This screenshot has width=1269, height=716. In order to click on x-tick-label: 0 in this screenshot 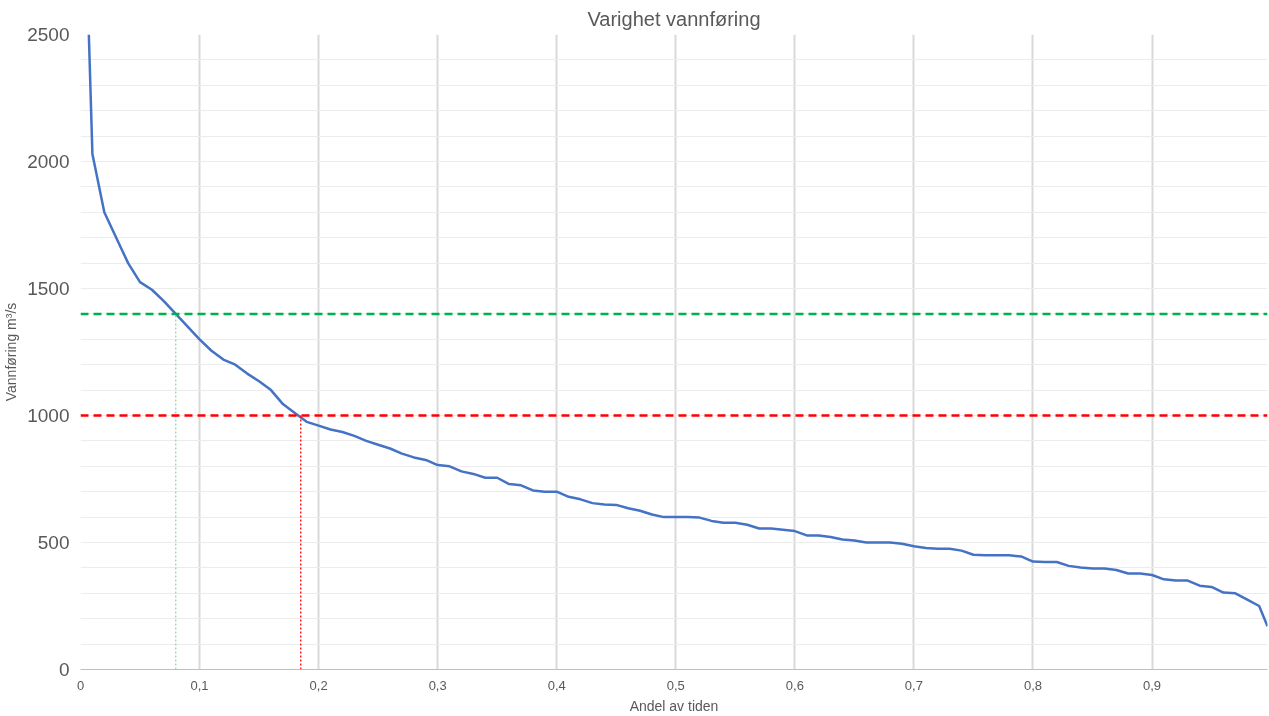, I will do `click(80, 685)`.